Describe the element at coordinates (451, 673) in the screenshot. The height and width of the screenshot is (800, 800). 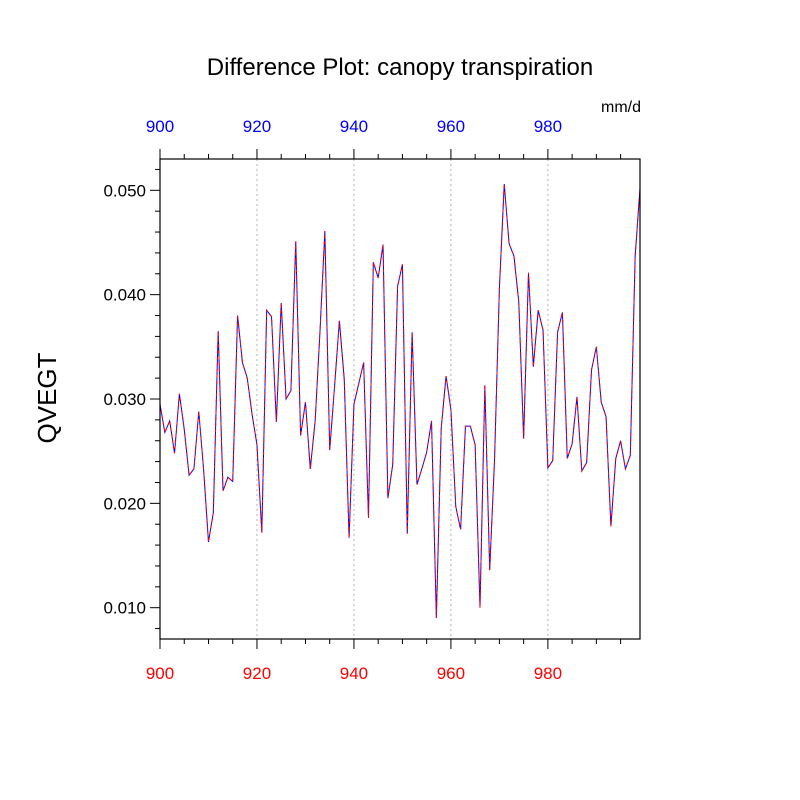
I see `x-tick-label-bottom: 960` at that location.